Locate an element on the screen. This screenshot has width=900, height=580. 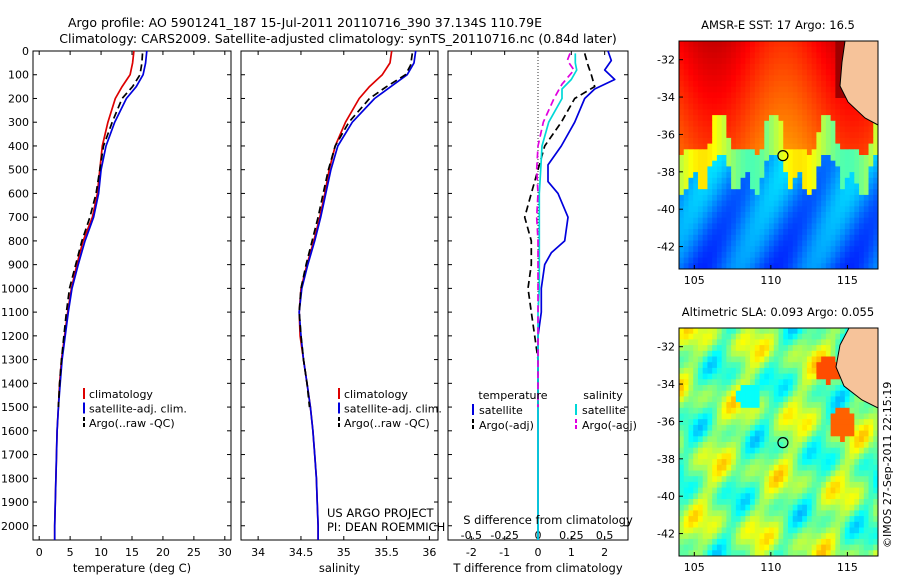
y-tick-label: -40 is located at coordinates (666, 209).